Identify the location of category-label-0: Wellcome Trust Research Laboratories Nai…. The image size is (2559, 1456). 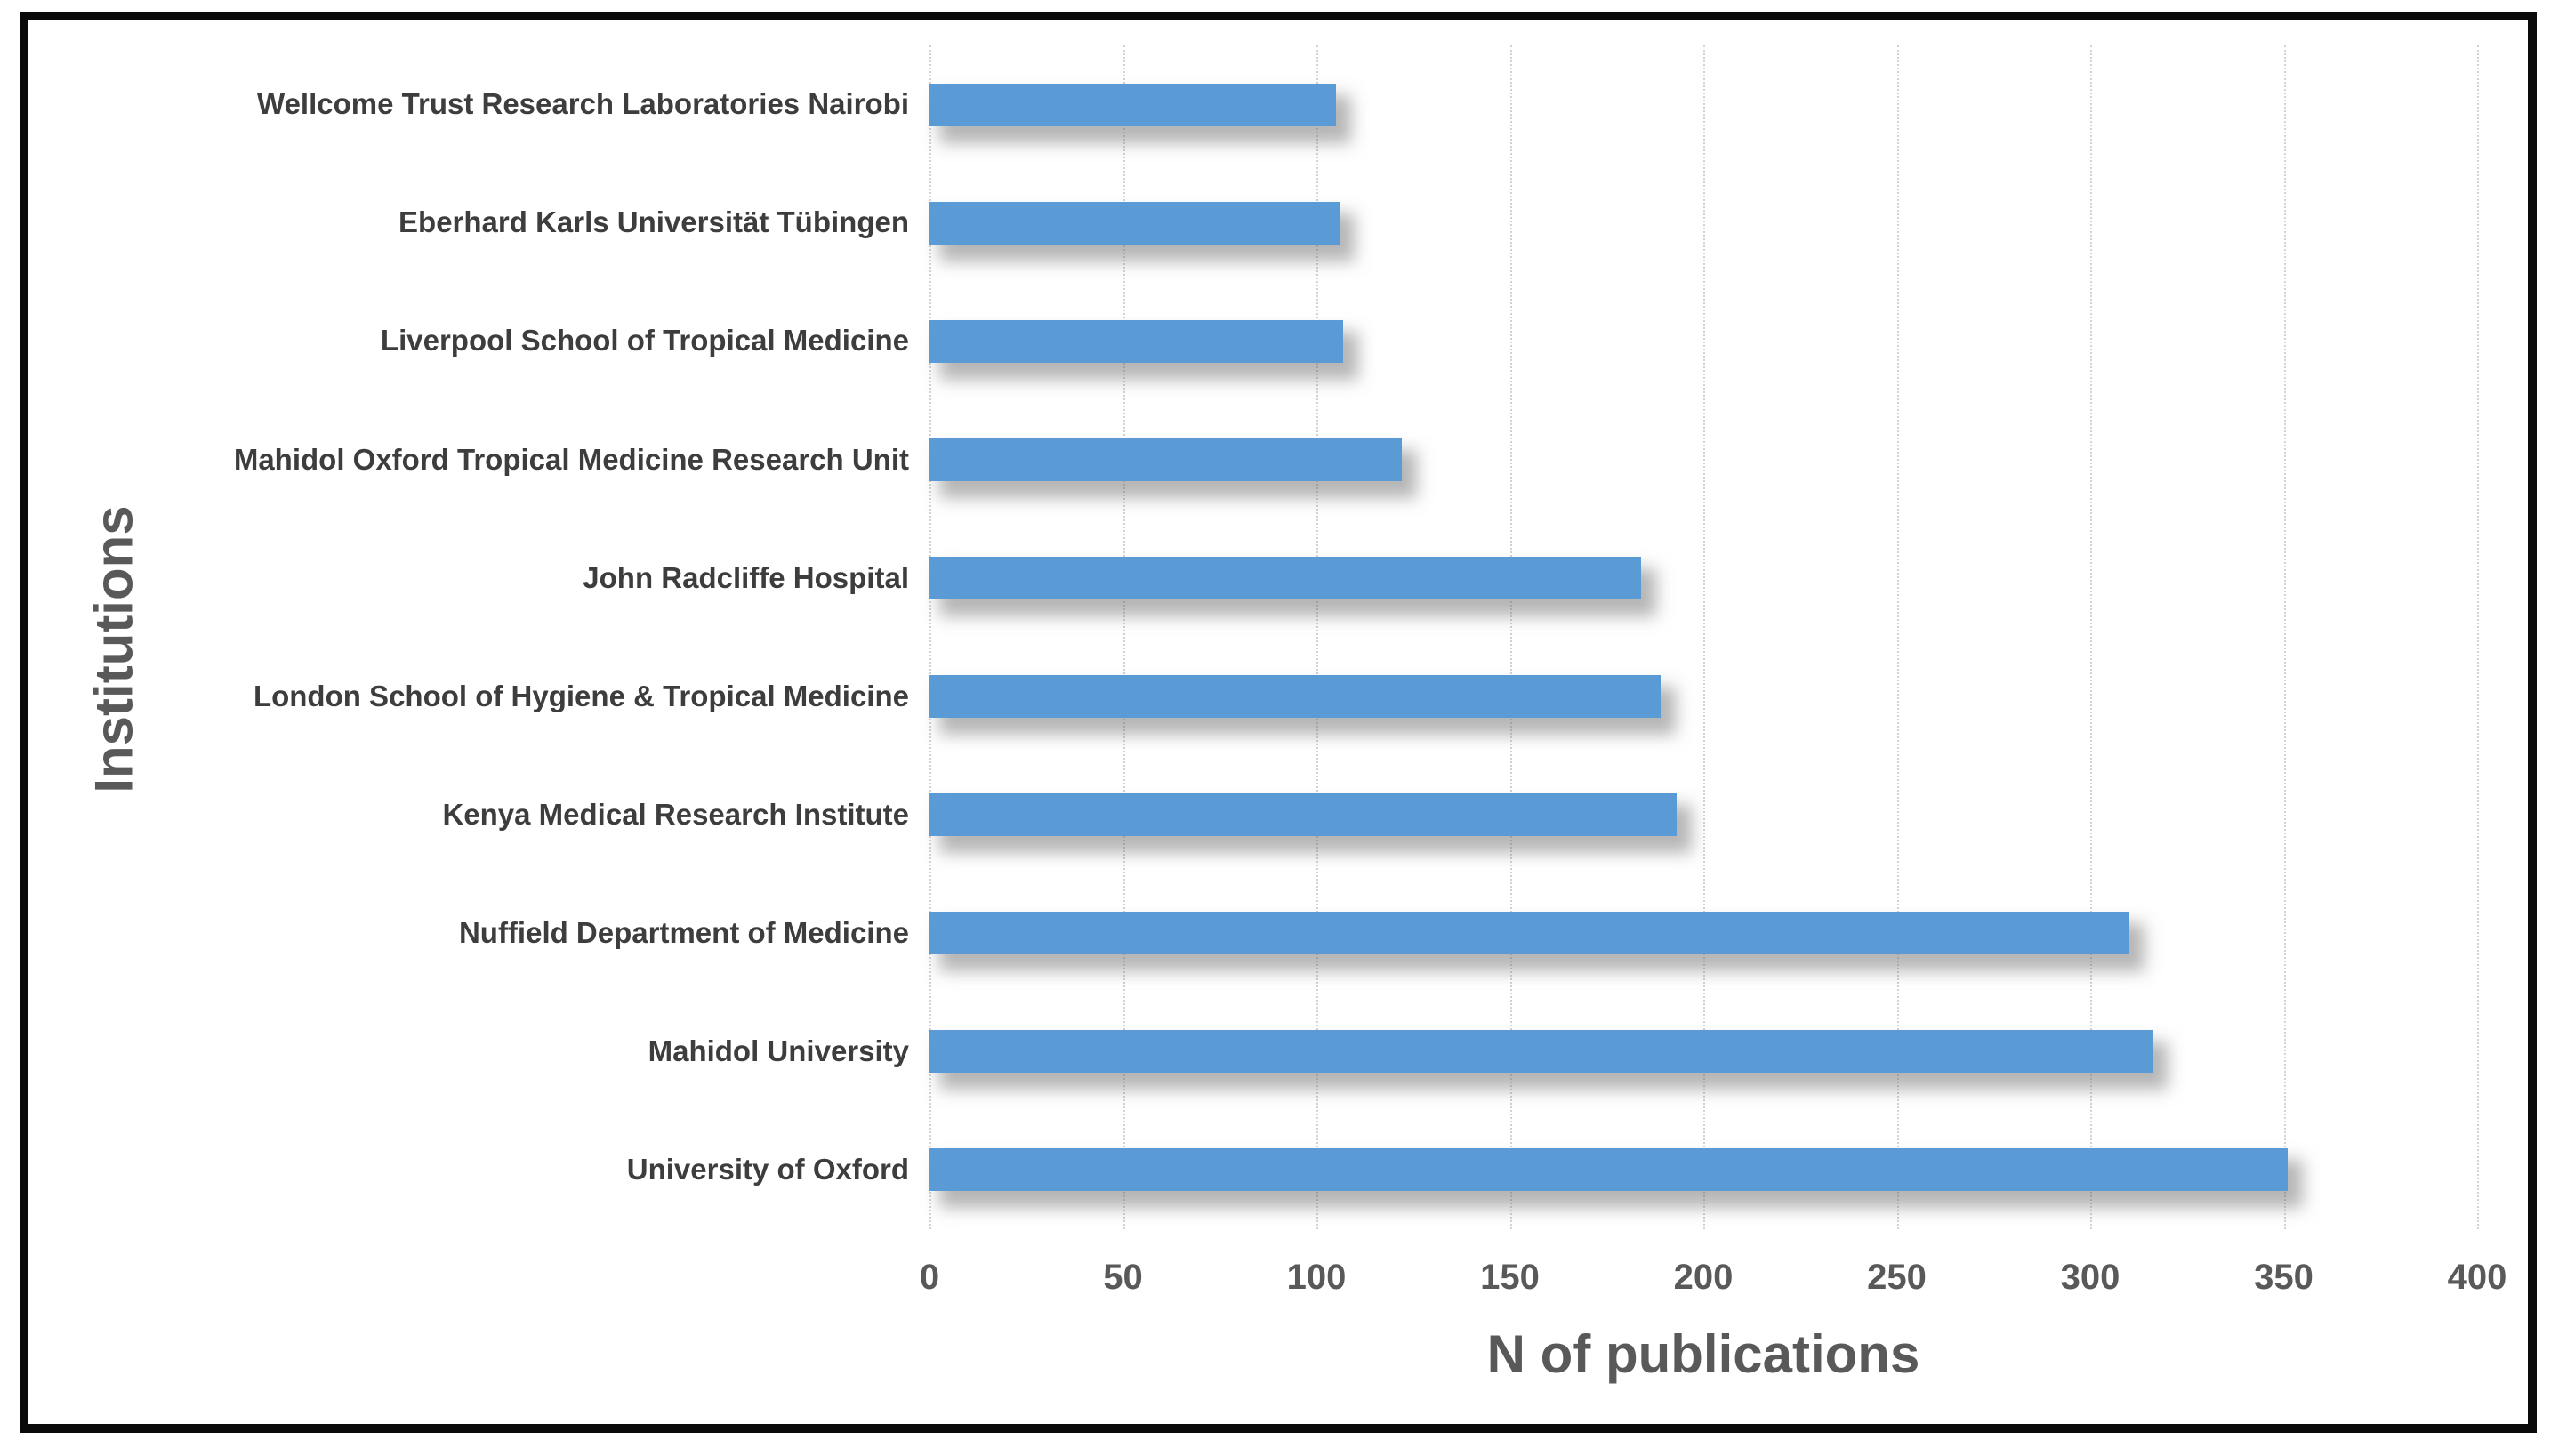
(583, 104).